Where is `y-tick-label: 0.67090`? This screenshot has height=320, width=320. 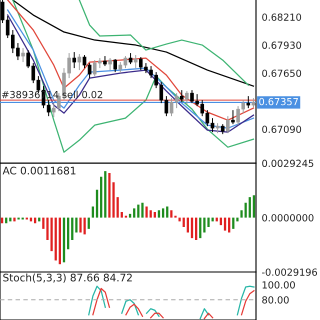 y-tick-label: 0.67090 is located at coordinates (282, 129).